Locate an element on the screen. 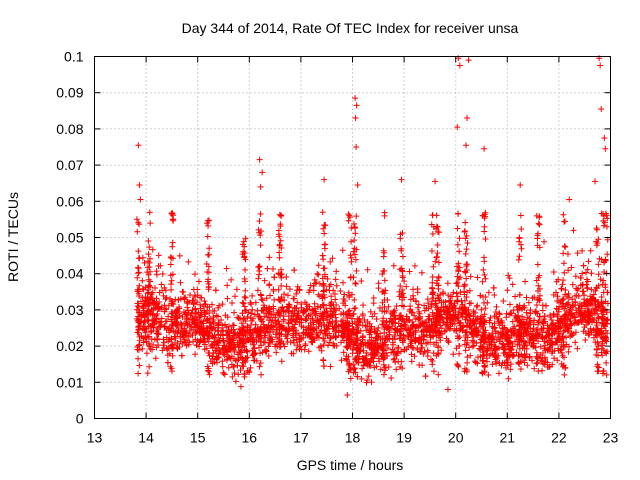 The width and height of the screenshot is (640, 480). x-tick-labels: 13 14 15 16 17 18 19 20 21 22 23 is located at coordinates (353, 438).